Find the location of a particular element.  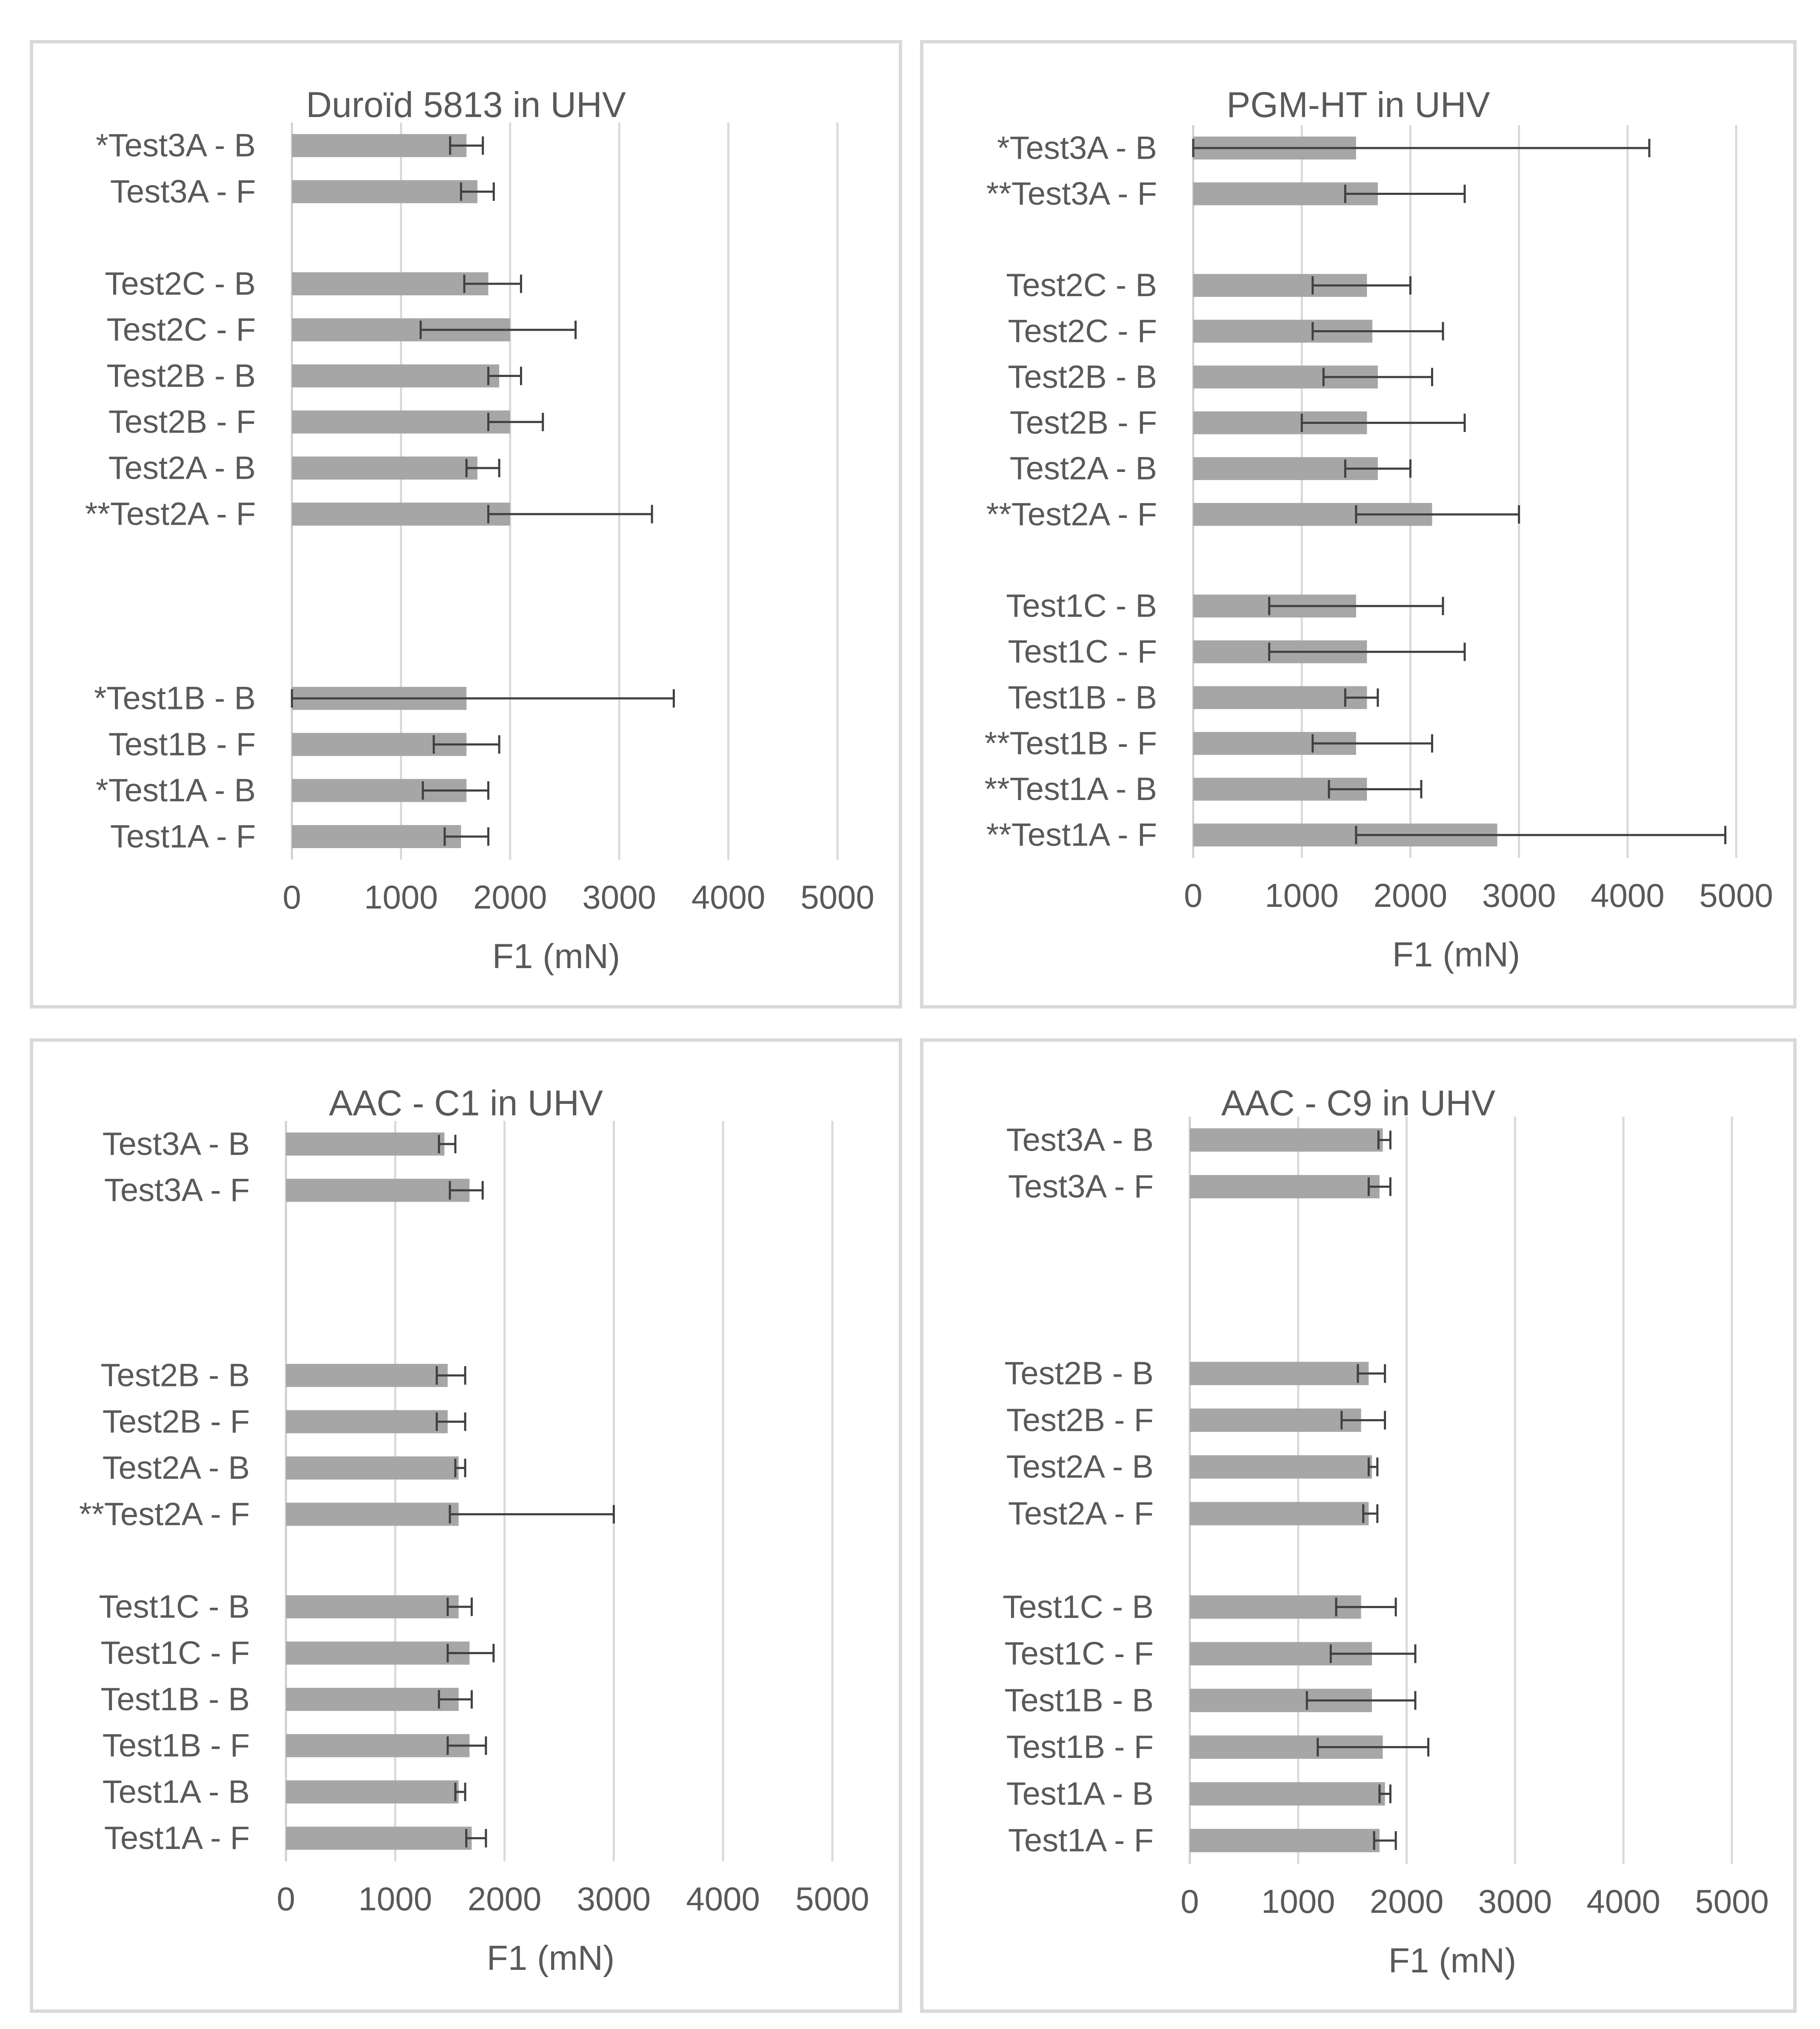

category-label: **Test3A - F is located at coordinates (1071, 194).